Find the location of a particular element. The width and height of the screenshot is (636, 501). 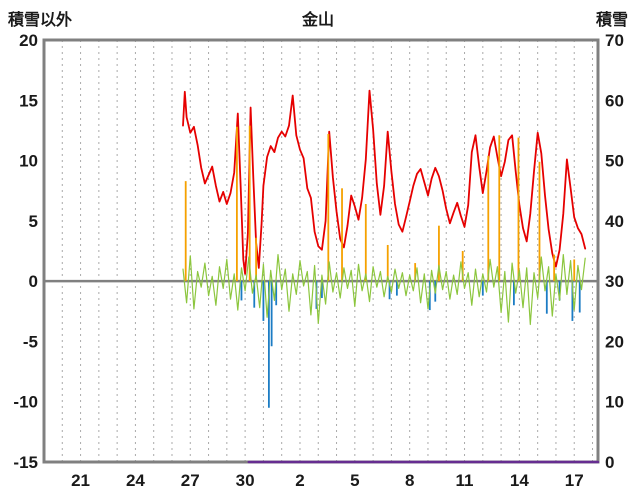

wind-noise-series is located at coordinates (384, 290).